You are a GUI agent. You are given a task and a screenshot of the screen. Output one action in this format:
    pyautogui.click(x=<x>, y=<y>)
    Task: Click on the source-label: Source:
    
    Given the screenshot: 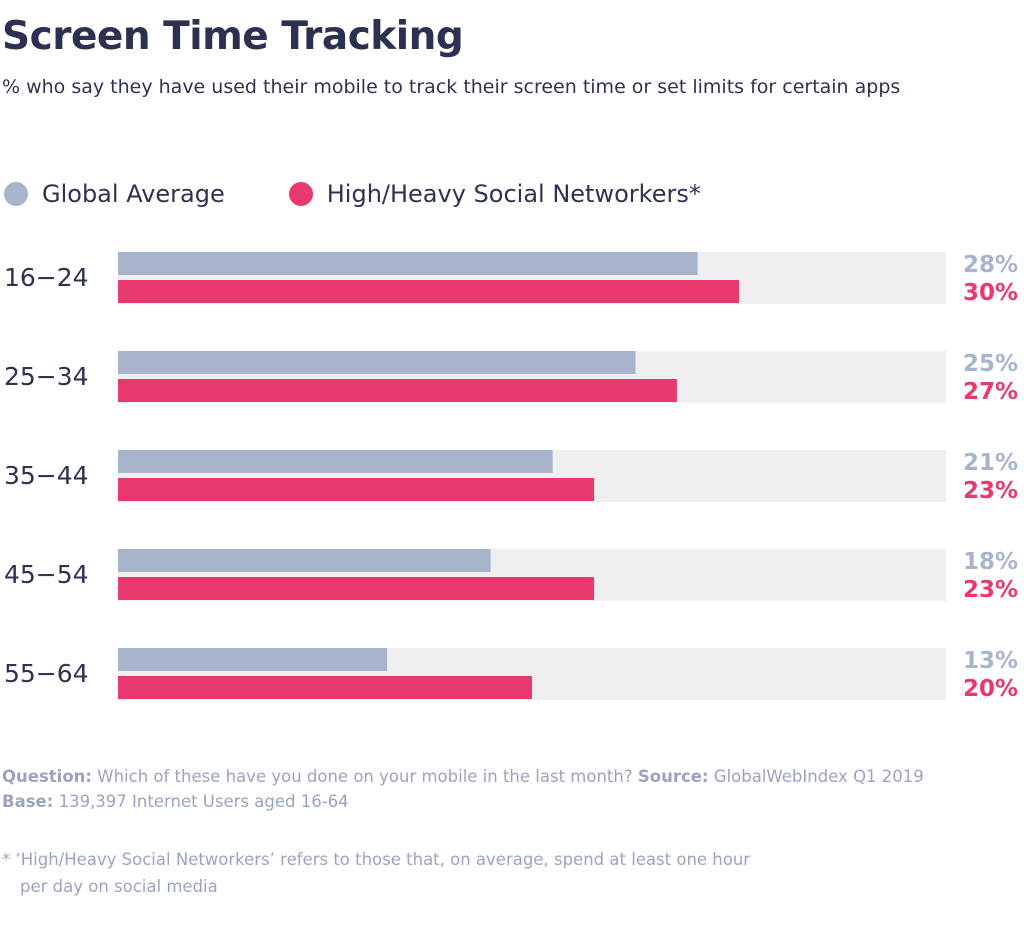 What is the action you would take?
    pyautogui.click(x=673, y=776)
    